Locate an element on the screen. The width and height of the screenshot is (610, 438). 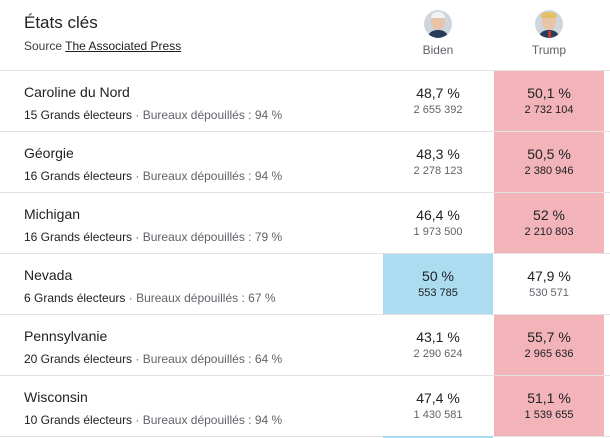
biden-votes: 1 973 500 is located at coordinates (438, 232).